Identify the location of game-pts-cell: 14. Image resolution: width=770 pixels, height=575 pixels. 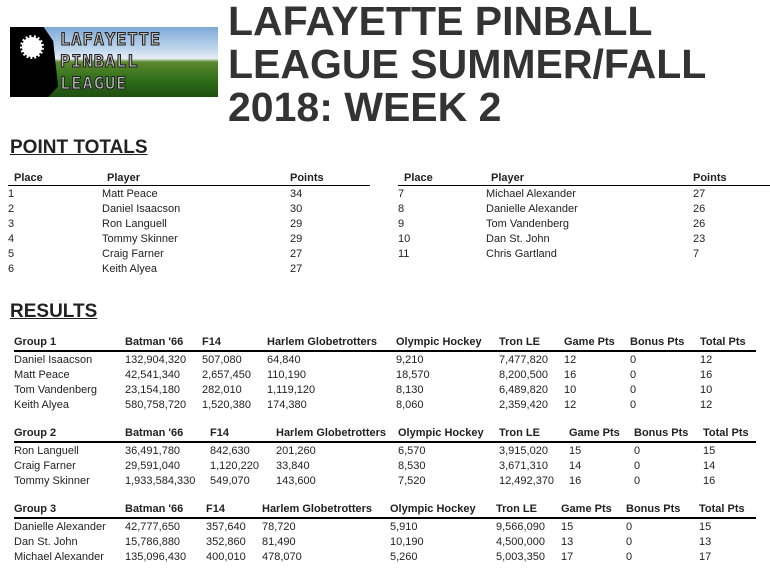
(575, 465).